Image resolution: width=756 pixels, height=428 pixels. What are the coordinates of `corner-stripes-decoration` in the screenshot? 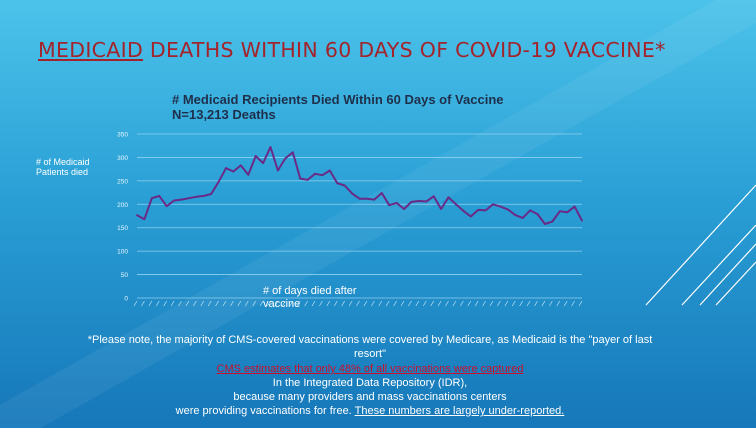 It's located at (700, 245).